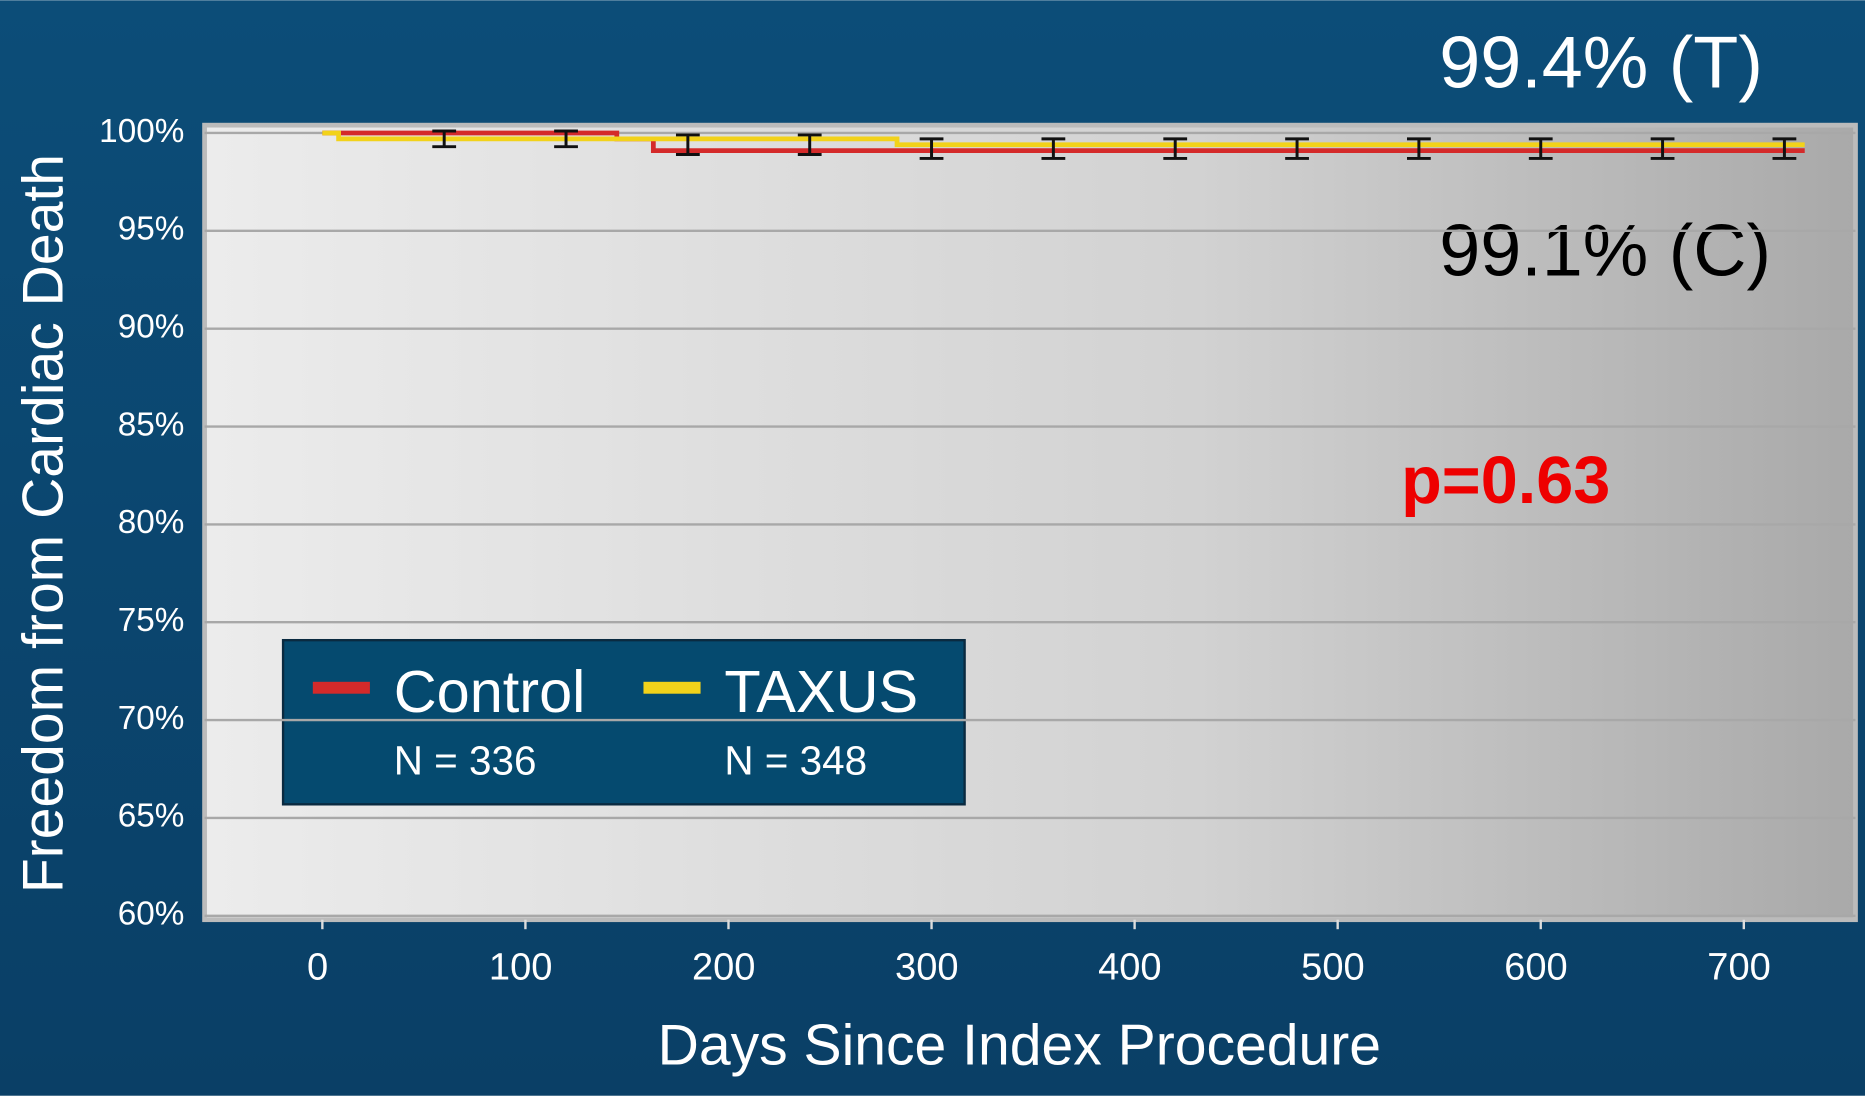 Image resolution: width=1865 pixels, height=1101 pixels. Describe the element at coordinates (151, 522) in the screenshot. I see `y-tick-label: 80%` at that location.